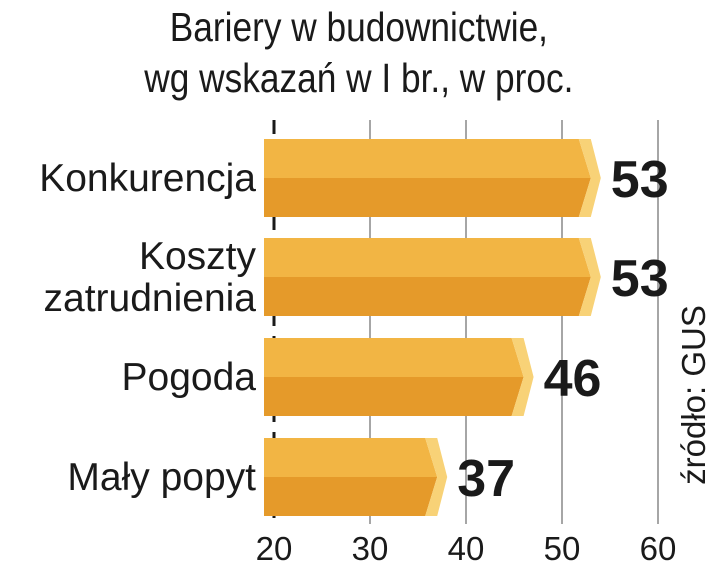 The image size is (720, 566). Describe the element at coordinates (150, 298) in the screenshot. I see `category-label-line: zatrudnienia` at that location.